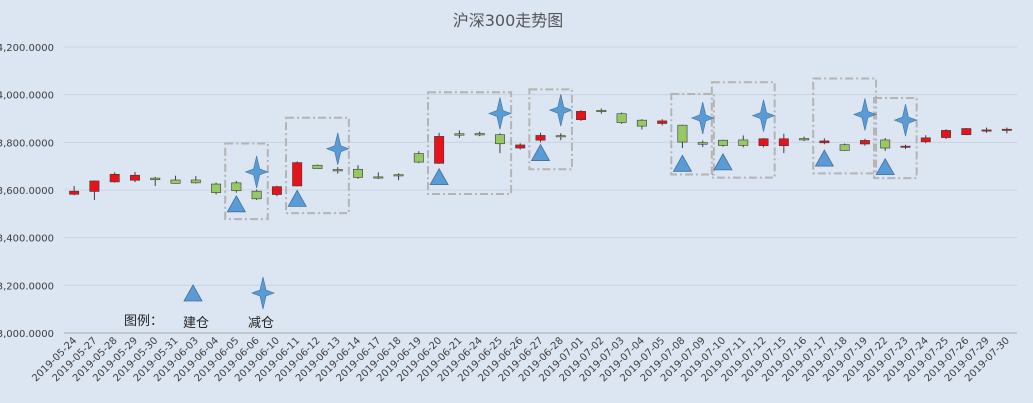 This screenshot has width=1033, height=403. What do you see at coordinates (27, 286) in the screenshot?
I see `y-tick-label: 3,200.0000` at bounding box center [27, 286].